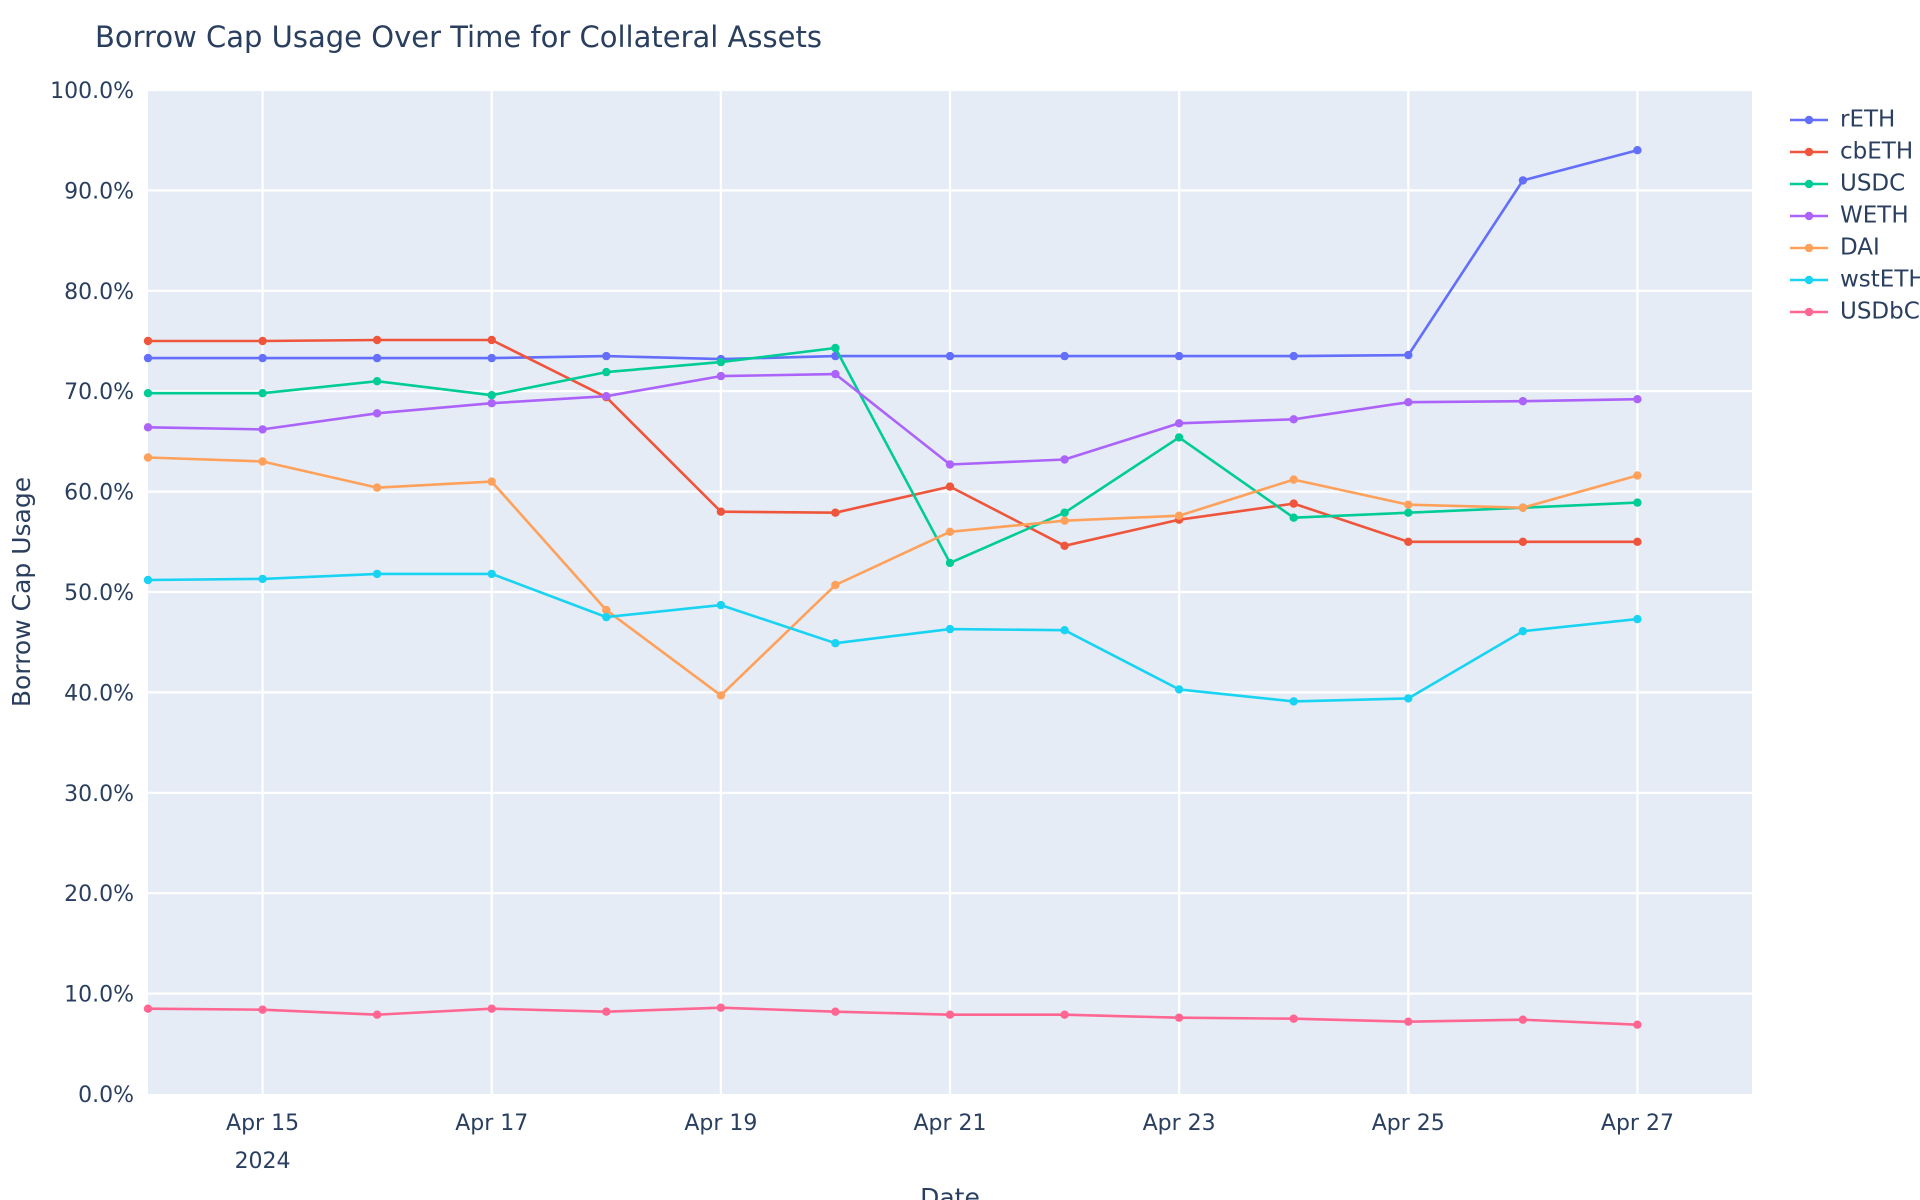 This screenshot has width=1920, height=1200. I want to click on legend-item-cbeth: cbETH, so click(1851, 152).